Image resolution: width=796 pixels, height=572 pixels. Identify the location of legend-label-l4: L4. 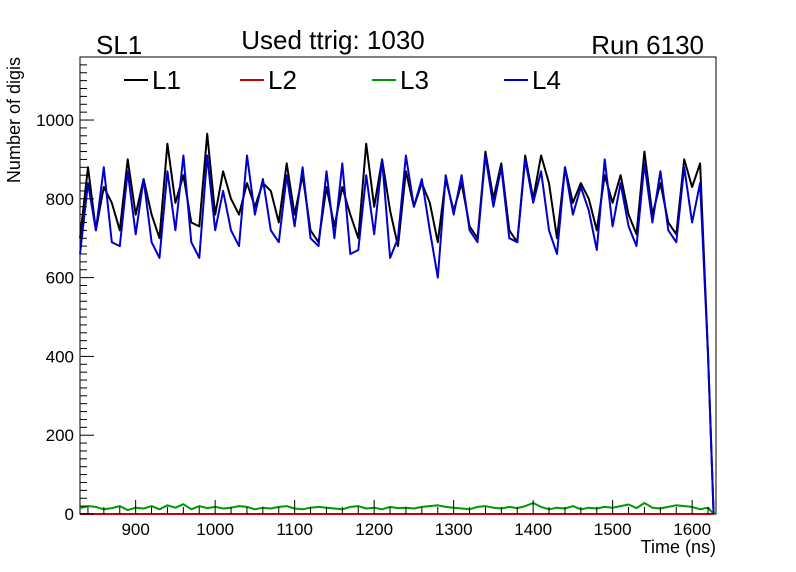
(546, 80).